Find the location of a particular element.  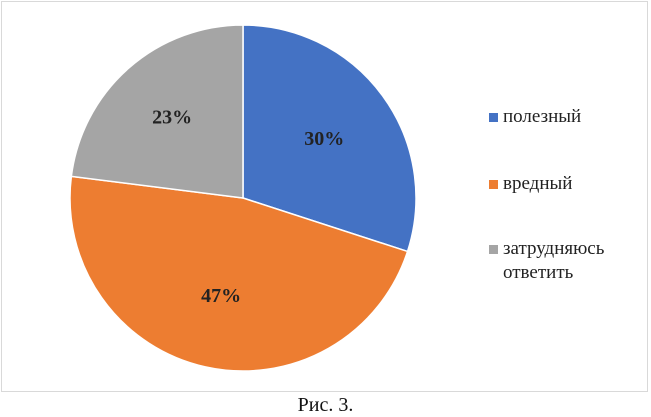

legend-item-undecided: затрудняюсь ответить is located at coordinates (564, 261).